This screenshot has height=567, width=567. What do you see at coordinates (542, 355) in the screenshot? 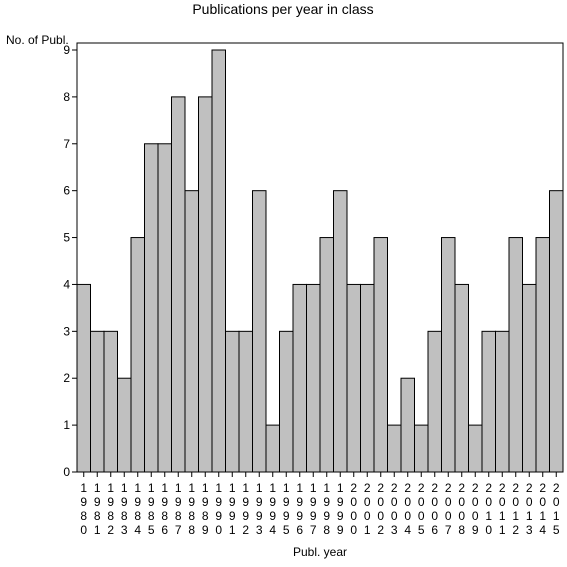
I see `bar-2014` at bounding box center [542, 355].